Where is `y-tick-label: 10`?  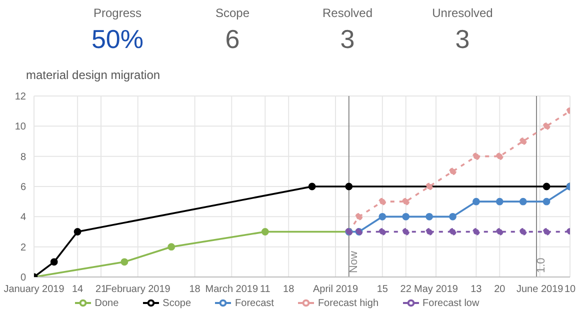 y-tick-label: 10 is located at coordinates (20, 127).